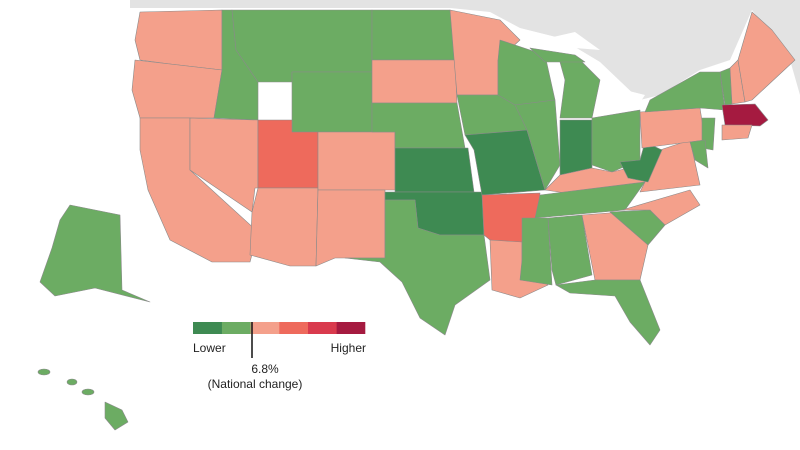  I want to click on legend-low-label: Lower, so click(209, 348).